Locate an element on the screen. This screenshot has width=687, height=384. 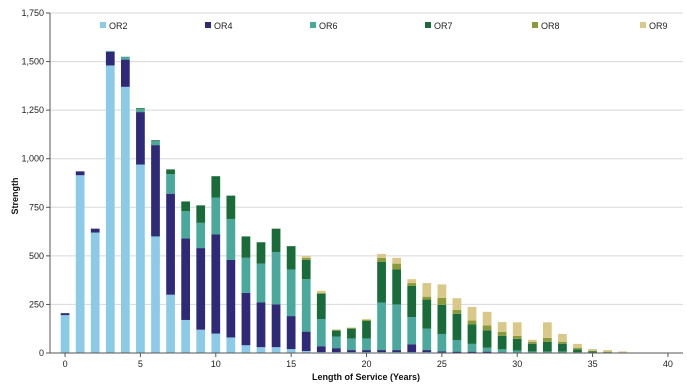
x-tick-label: 25 is located at coordinates (442, 364).